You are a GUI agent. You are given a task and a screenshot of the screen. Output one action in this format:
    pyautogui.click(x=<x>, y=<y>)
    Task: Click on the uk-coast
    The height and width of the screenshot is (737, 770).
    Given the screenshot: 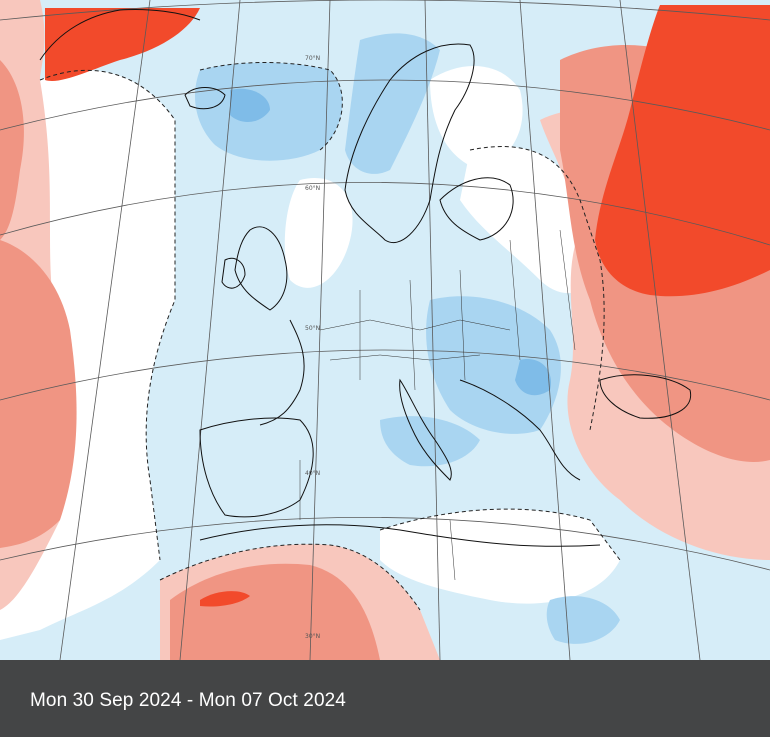 What is the action you would take?
    pyautogui.click(x=261, y=268)
    